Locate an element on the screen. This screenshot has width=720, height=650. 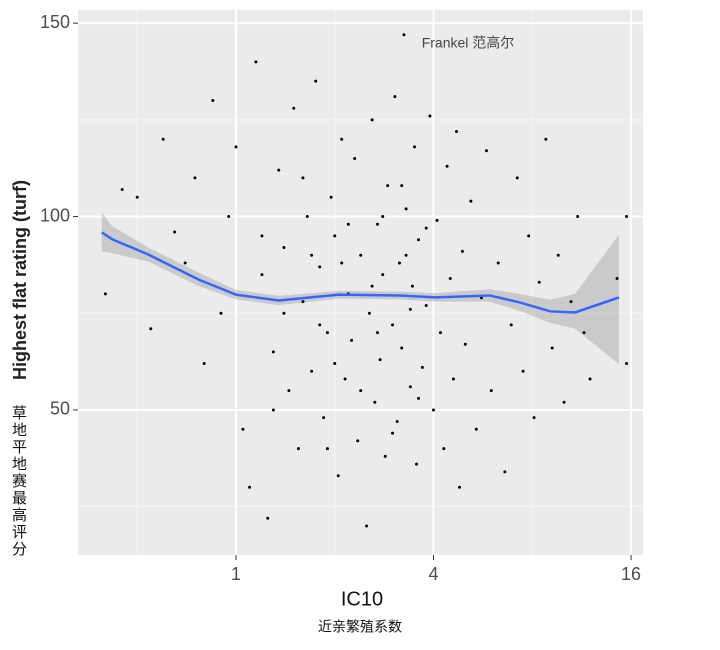
x-axis-title: IC10 is located at coordinates (362, 599).